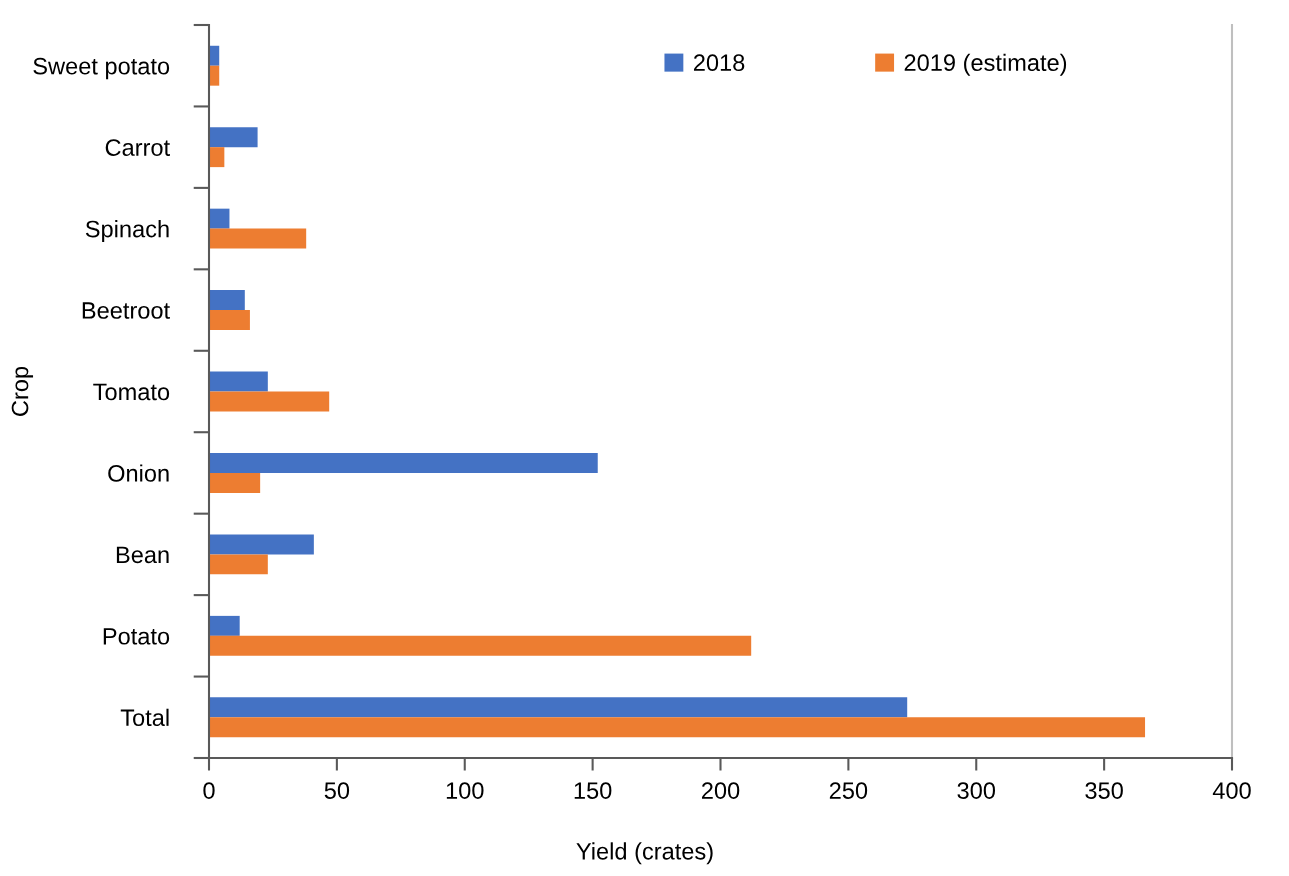 Image resolution: width=1289 pixels, height=876 pixels. I want to click on x-tick-label: 400, so click(1231, 790).